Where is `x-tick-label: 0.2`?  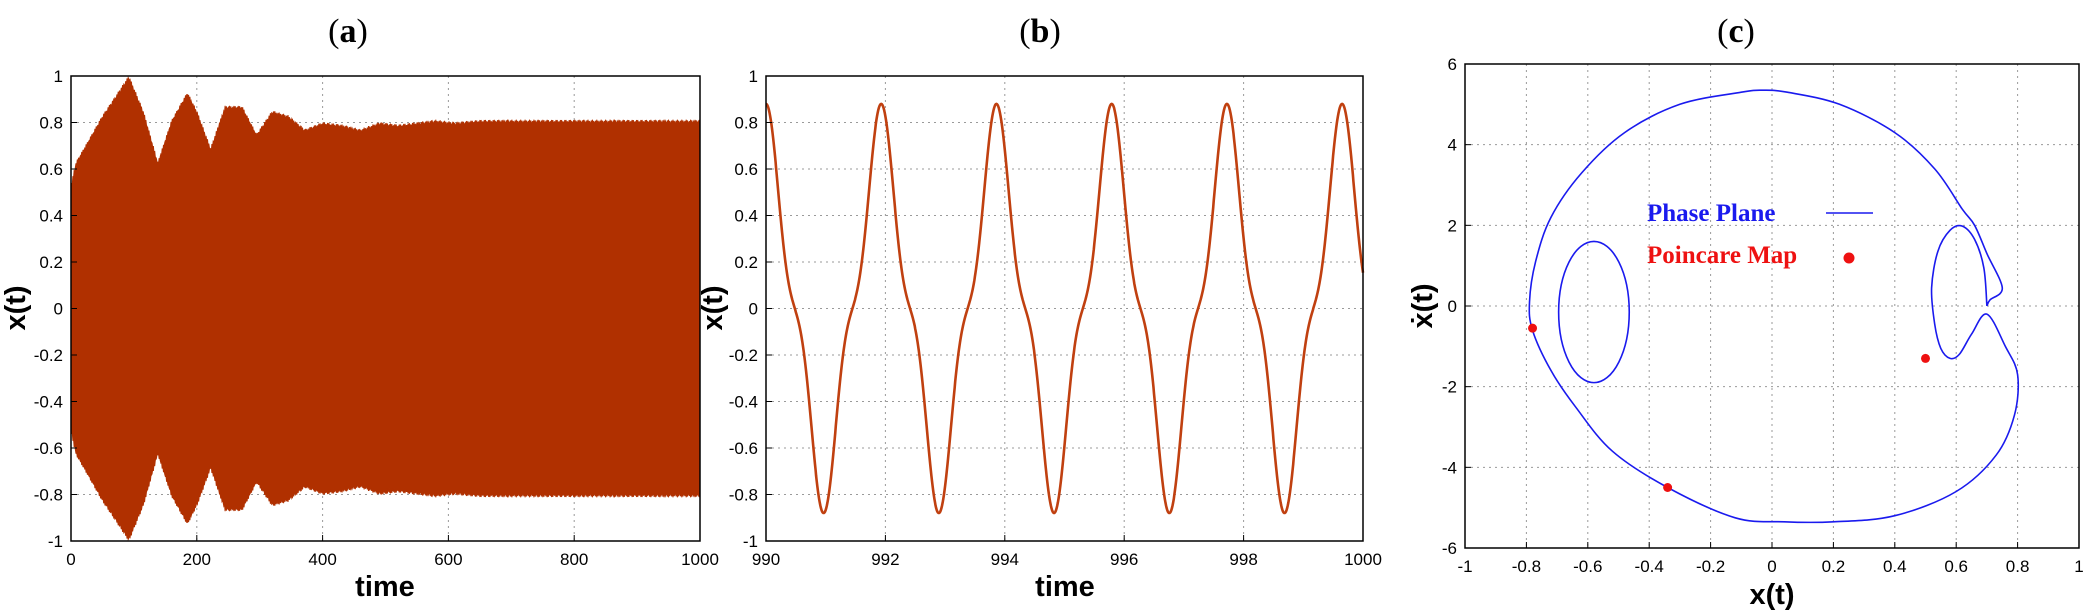
x-tick-label: 0.2 is located at coordinates (1834, 566).